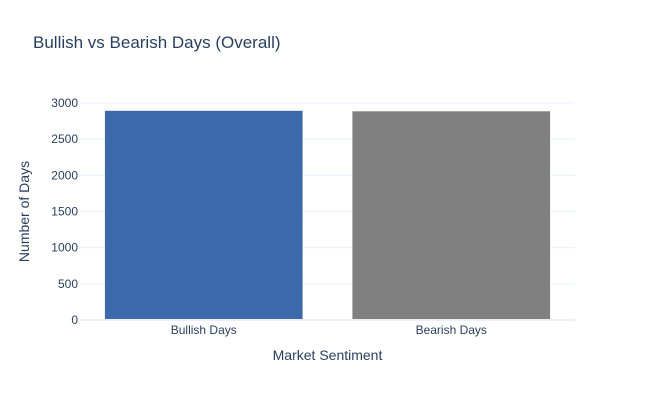  Describe the element at coordinates (64, 175) in the screenshot. I see `y-tick-label: 2000` at that location.